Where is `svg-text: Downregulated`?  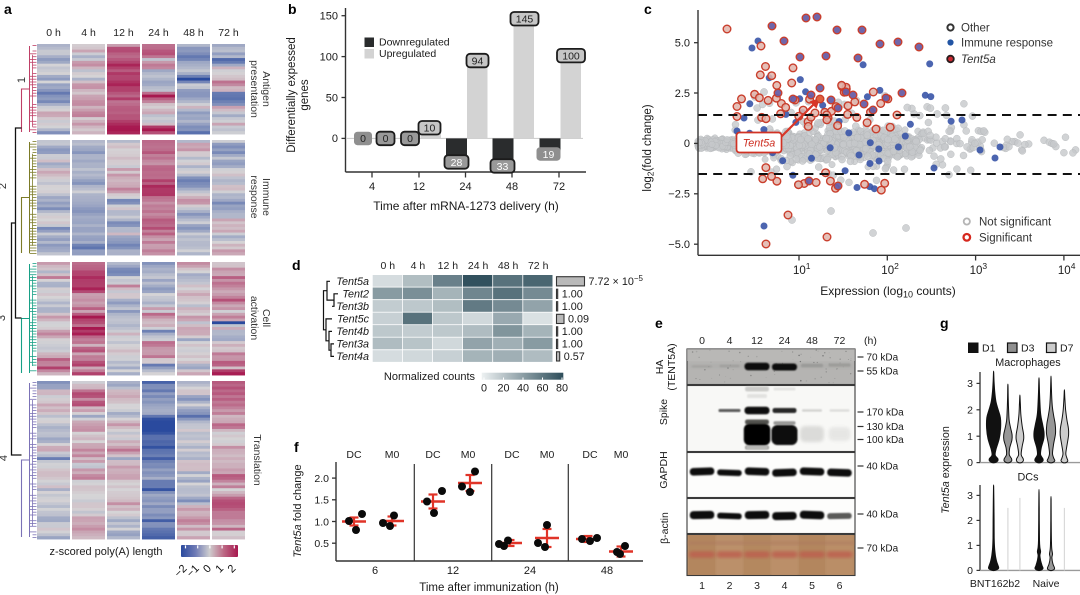
svg-text: Downregulated is located at coordinates (414, 43).